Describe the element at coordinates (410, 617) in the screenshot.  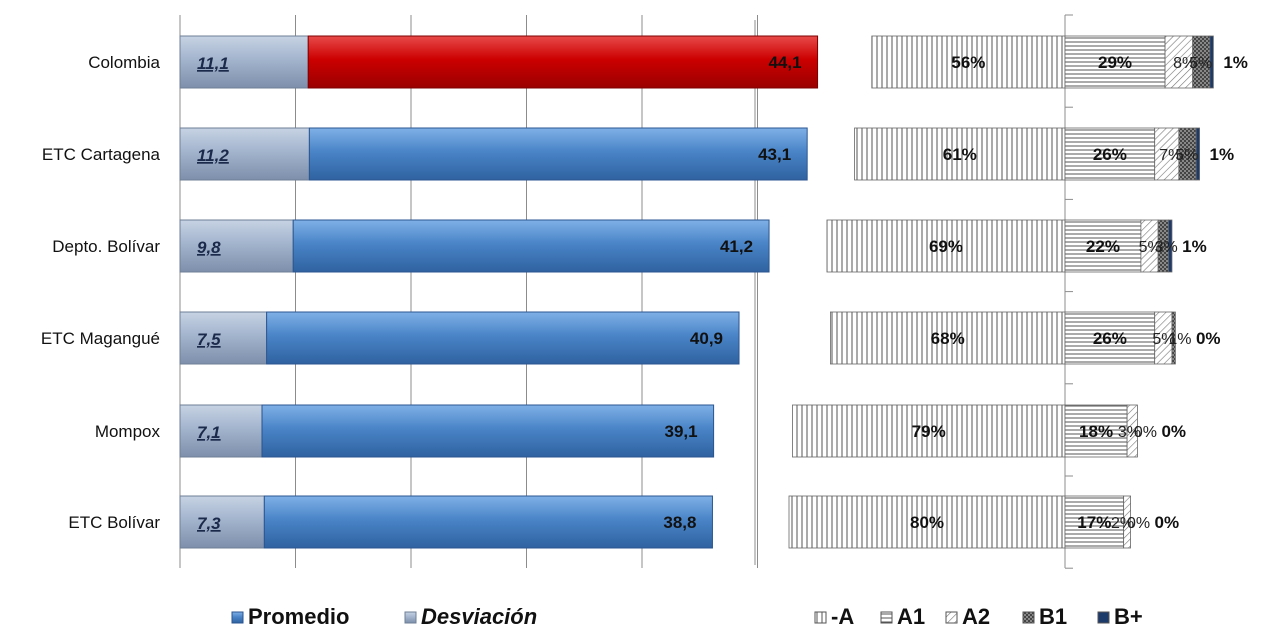
I see `legend-swatch-desviacion` at that location.